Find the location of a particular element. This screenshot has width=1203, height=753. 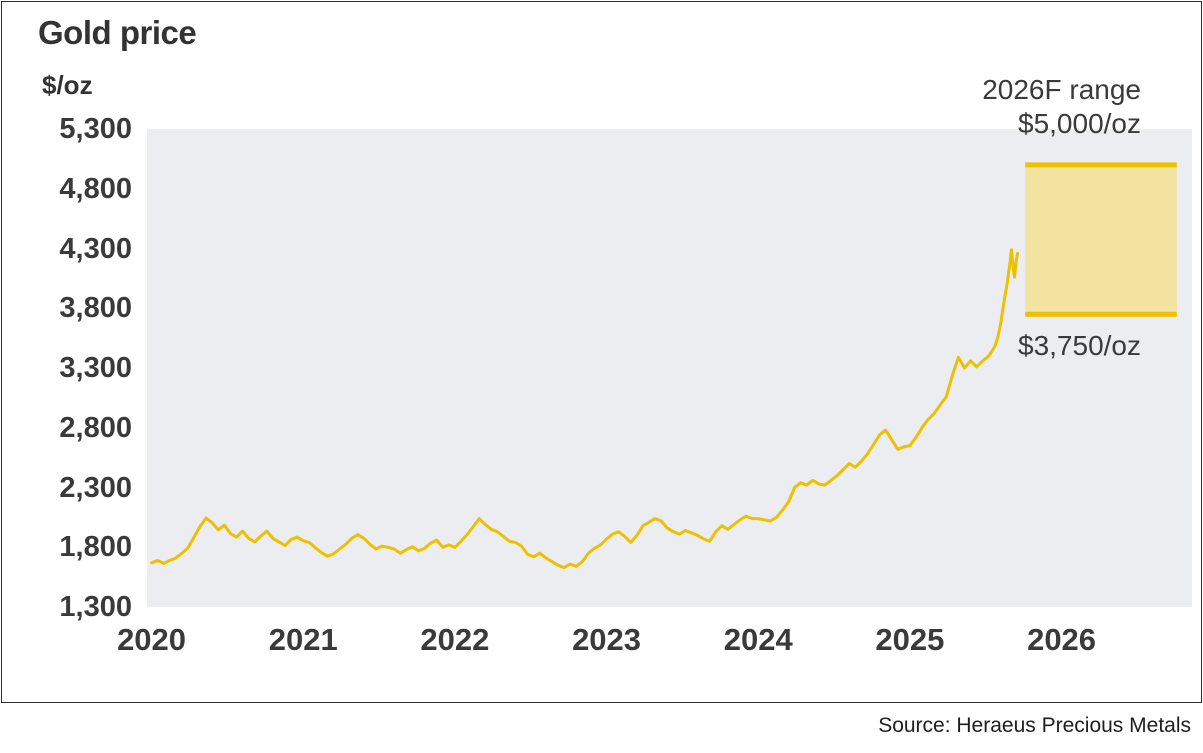

y-tick-label: 3,800 is located at coordinates (95, 308).